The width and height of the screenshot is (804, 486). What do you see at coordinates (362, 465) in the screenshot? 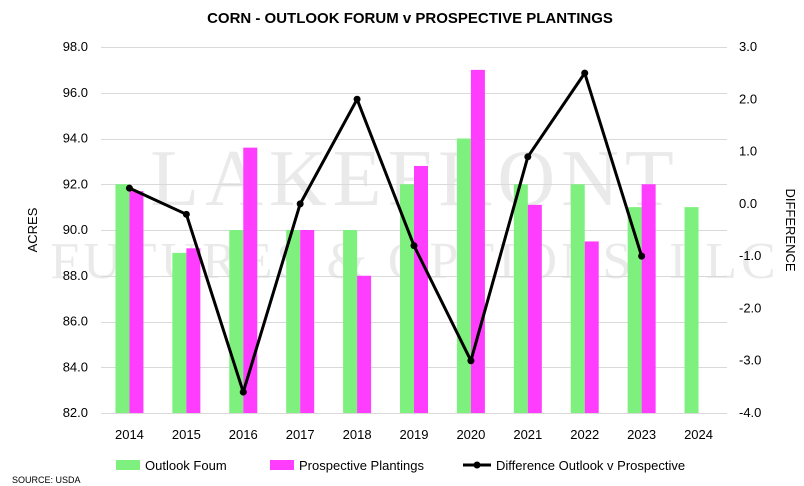
I see `legend-label-prospective: Prospective Plantings` at bounding box center [362, 465].